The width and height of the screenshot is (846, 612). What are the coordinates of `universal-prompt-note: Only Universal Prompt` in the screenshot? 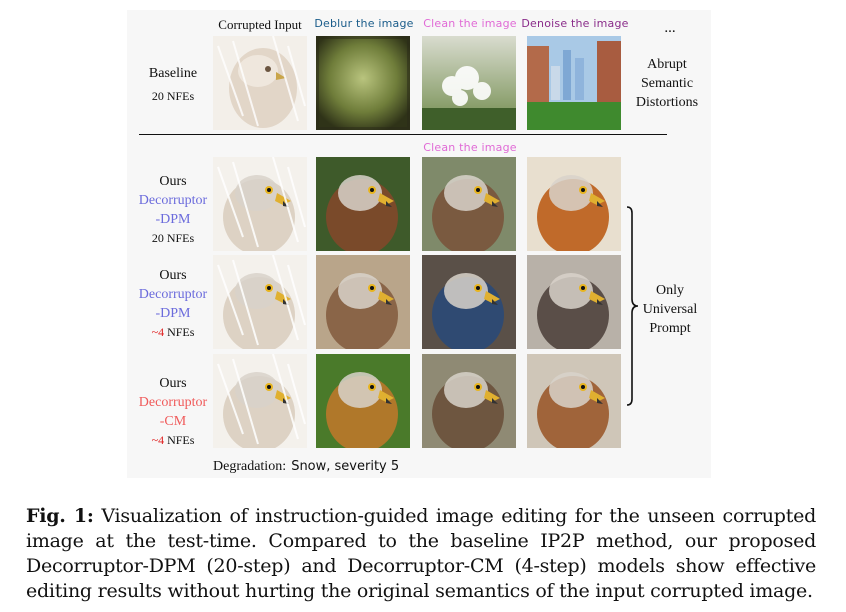 It's located at (670, 309).